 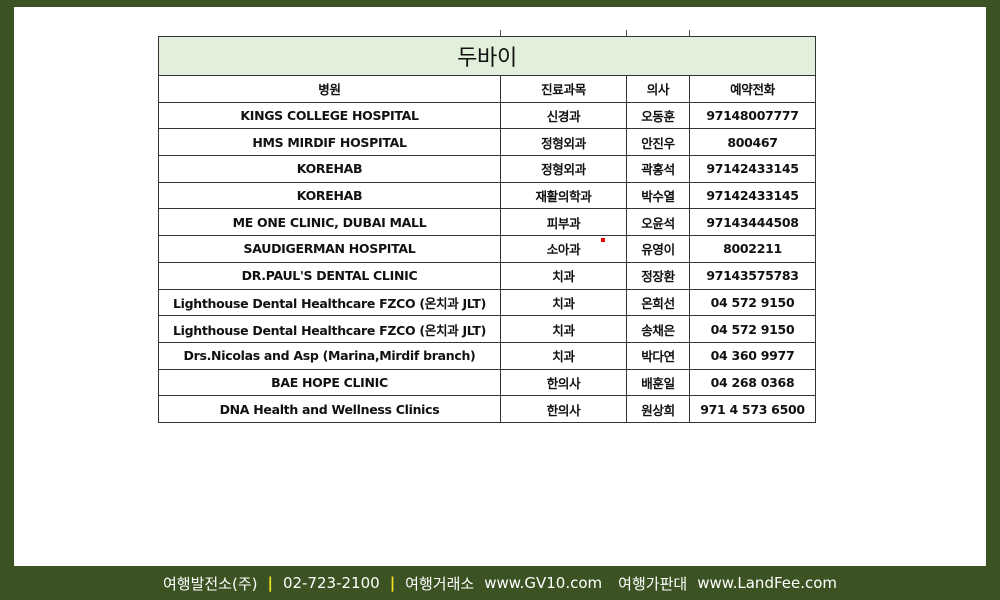 What do you see at coordinates (329, 409) in the screenshot?
I see `hospital-cell: DNA Health and Wellness Clinics` at bounding box center [329, 409].